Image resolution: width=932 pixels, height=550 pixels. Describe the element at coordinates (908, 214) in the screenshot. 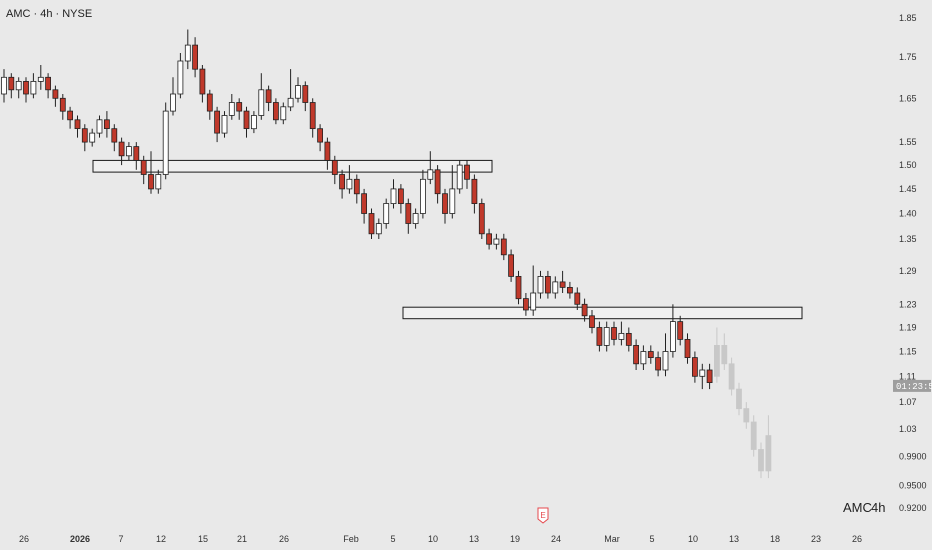

I see `y-tick-label: 1.40` at that location.